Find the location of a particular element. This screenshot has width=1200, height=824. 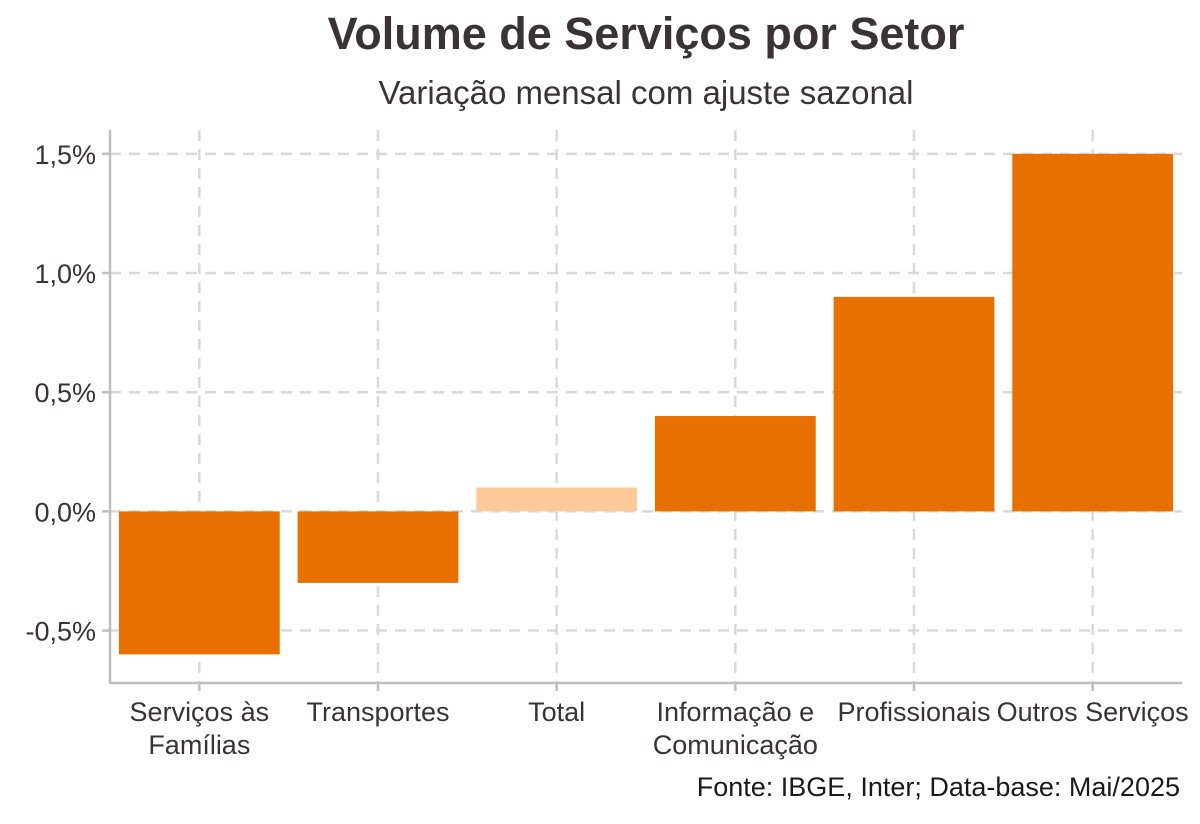

x-tick-label: Serviços às Famílias is located at coordinates (200, 728).